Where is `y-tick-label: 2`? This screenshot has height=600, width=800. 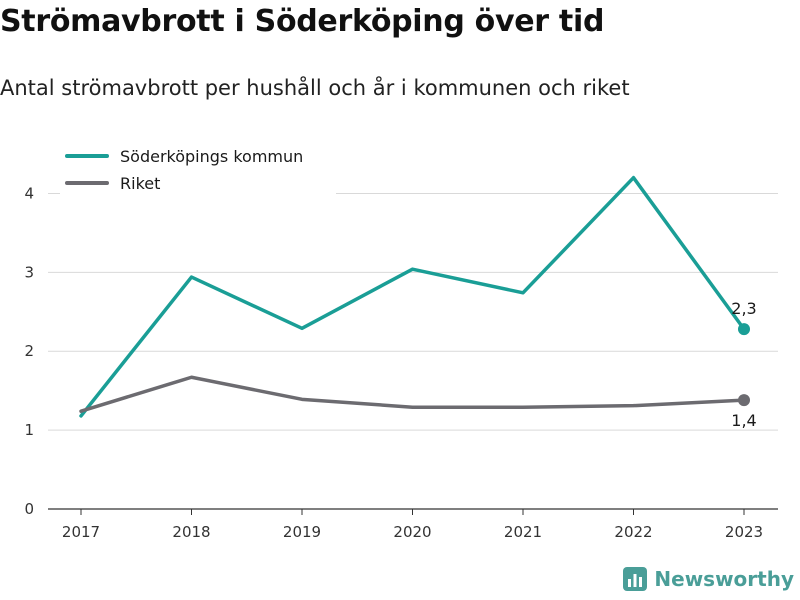
y-tick-label: 2 is located at coordinates (29, 351).